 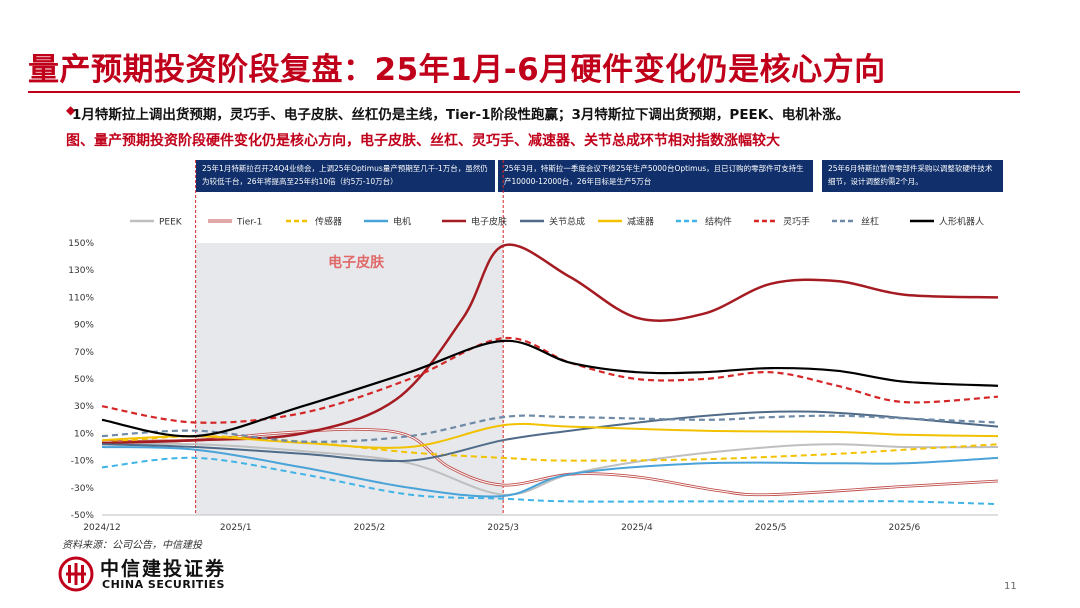 I want to click on x-tick-label: 2025/4, so click(x=637, y=528).